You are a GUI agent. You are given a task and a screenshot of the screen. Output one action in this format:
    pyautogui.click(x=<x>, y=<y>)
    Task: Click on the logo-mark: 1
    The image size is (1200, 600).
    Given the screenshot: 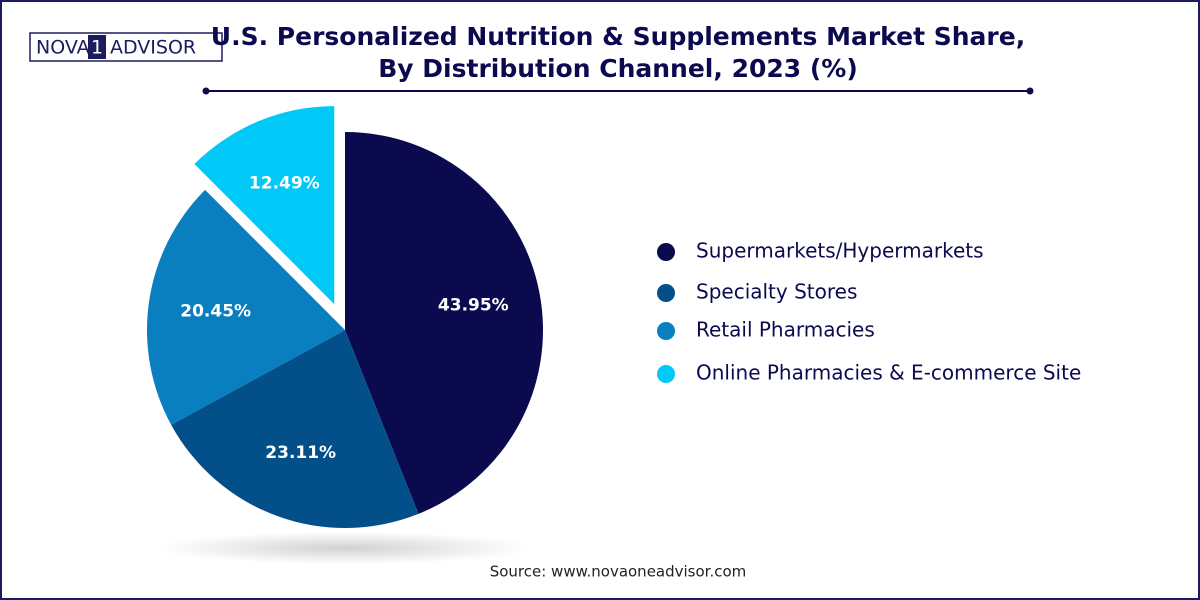 What is the action you would take?
    pyautogui.click(x=97, y=48)
    